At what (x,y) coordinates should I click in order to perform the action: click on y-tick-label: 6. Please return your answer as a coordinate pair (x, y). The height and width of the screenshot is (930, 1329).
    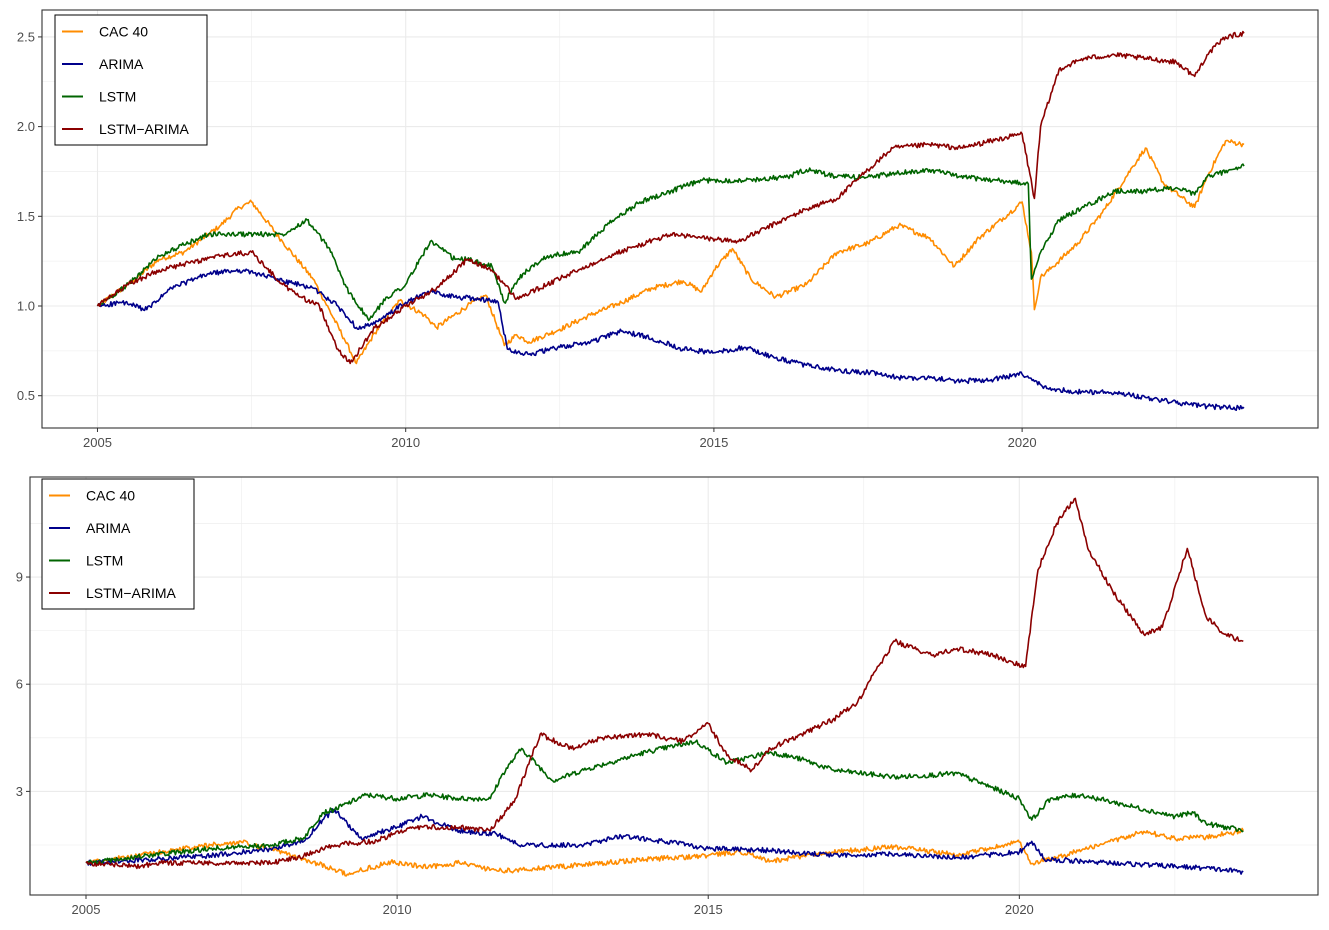
    Looking at the image, I should click on (19, 684).